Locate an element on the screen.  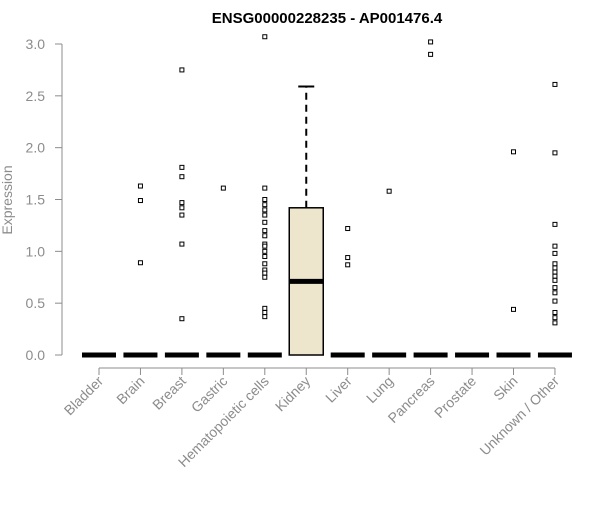
x-tick-label: Brain is located at coordinates (130, 390).